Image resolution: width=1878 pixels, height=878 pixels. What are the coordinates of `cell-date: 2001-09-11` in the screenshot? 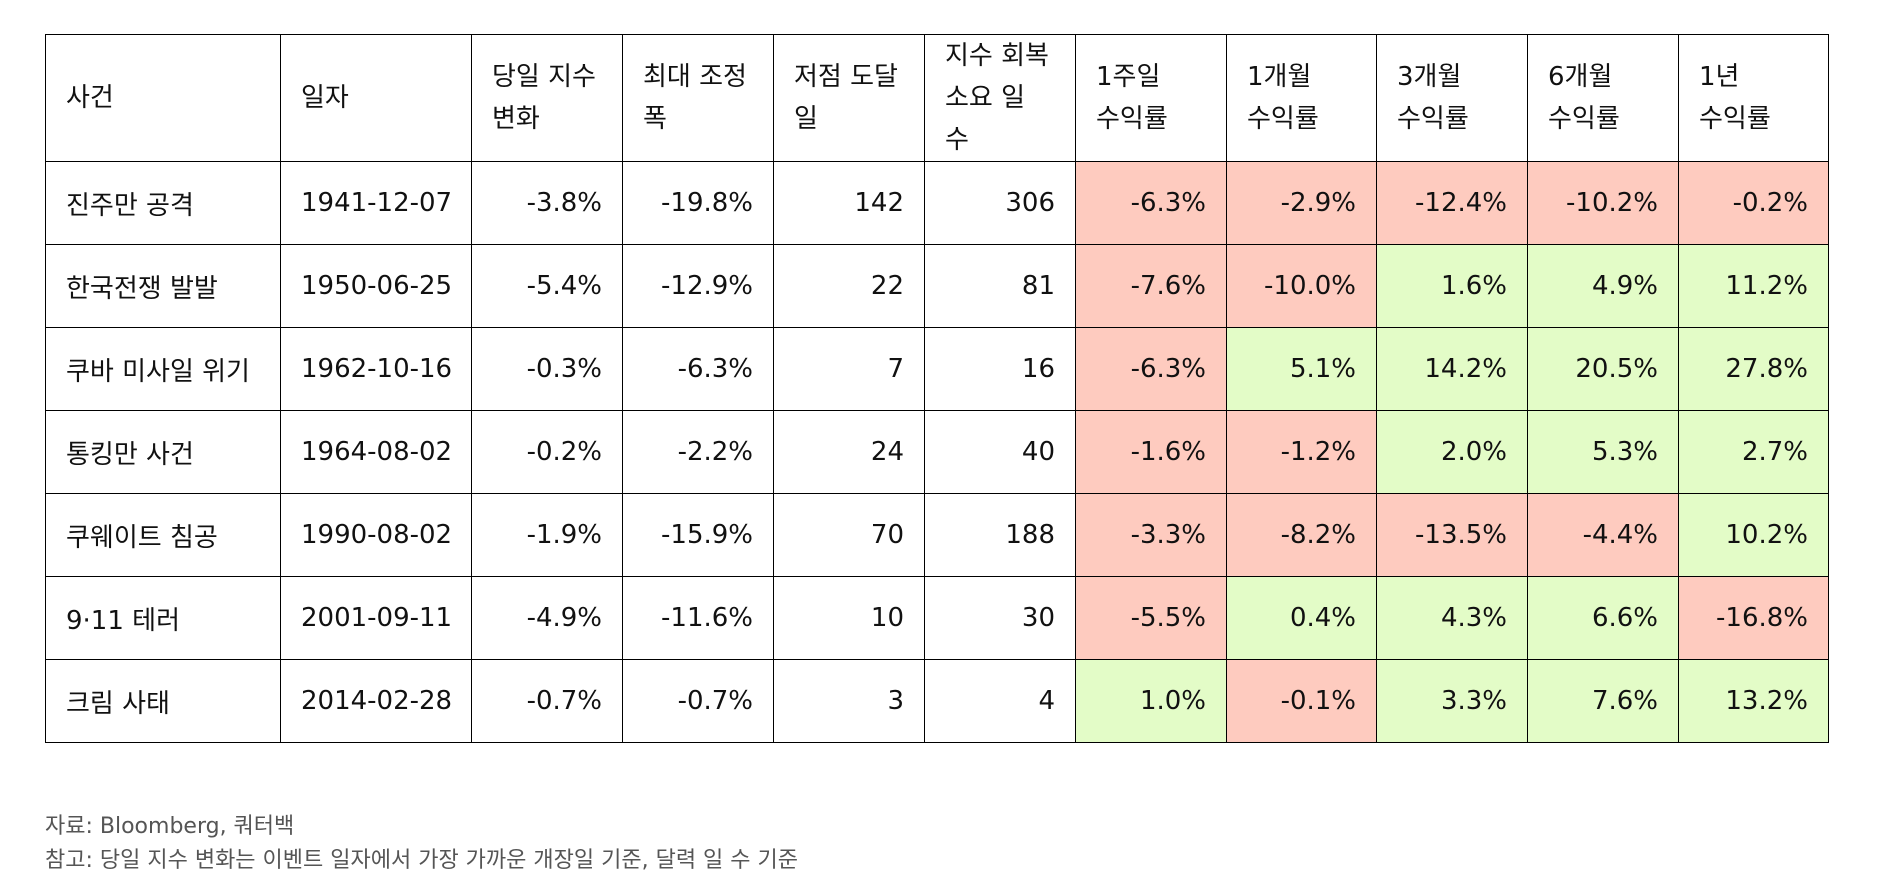 It's located at (376, 618).